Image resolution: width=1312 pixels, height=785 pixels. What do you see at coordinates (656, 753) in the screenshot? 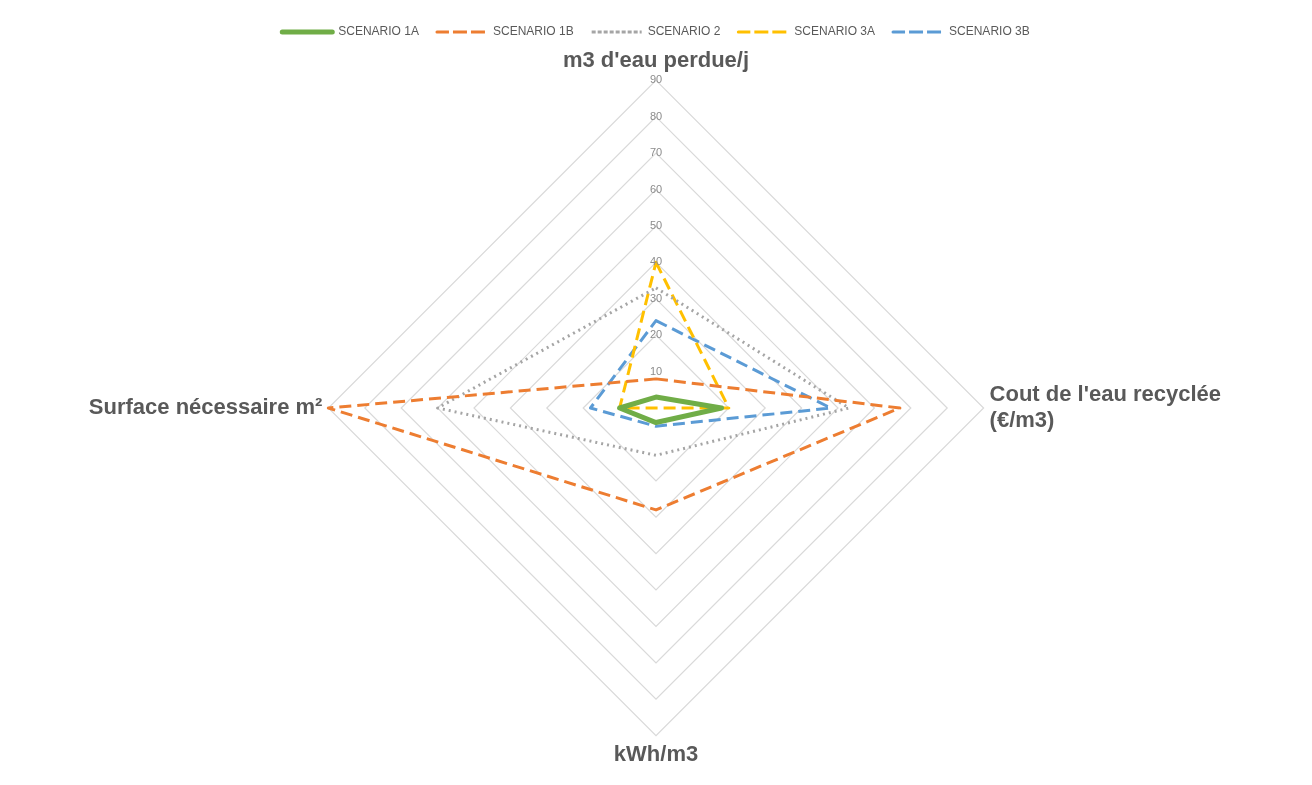
I see `spoke-label: kWh/m3` at bounding box center [656, 753].